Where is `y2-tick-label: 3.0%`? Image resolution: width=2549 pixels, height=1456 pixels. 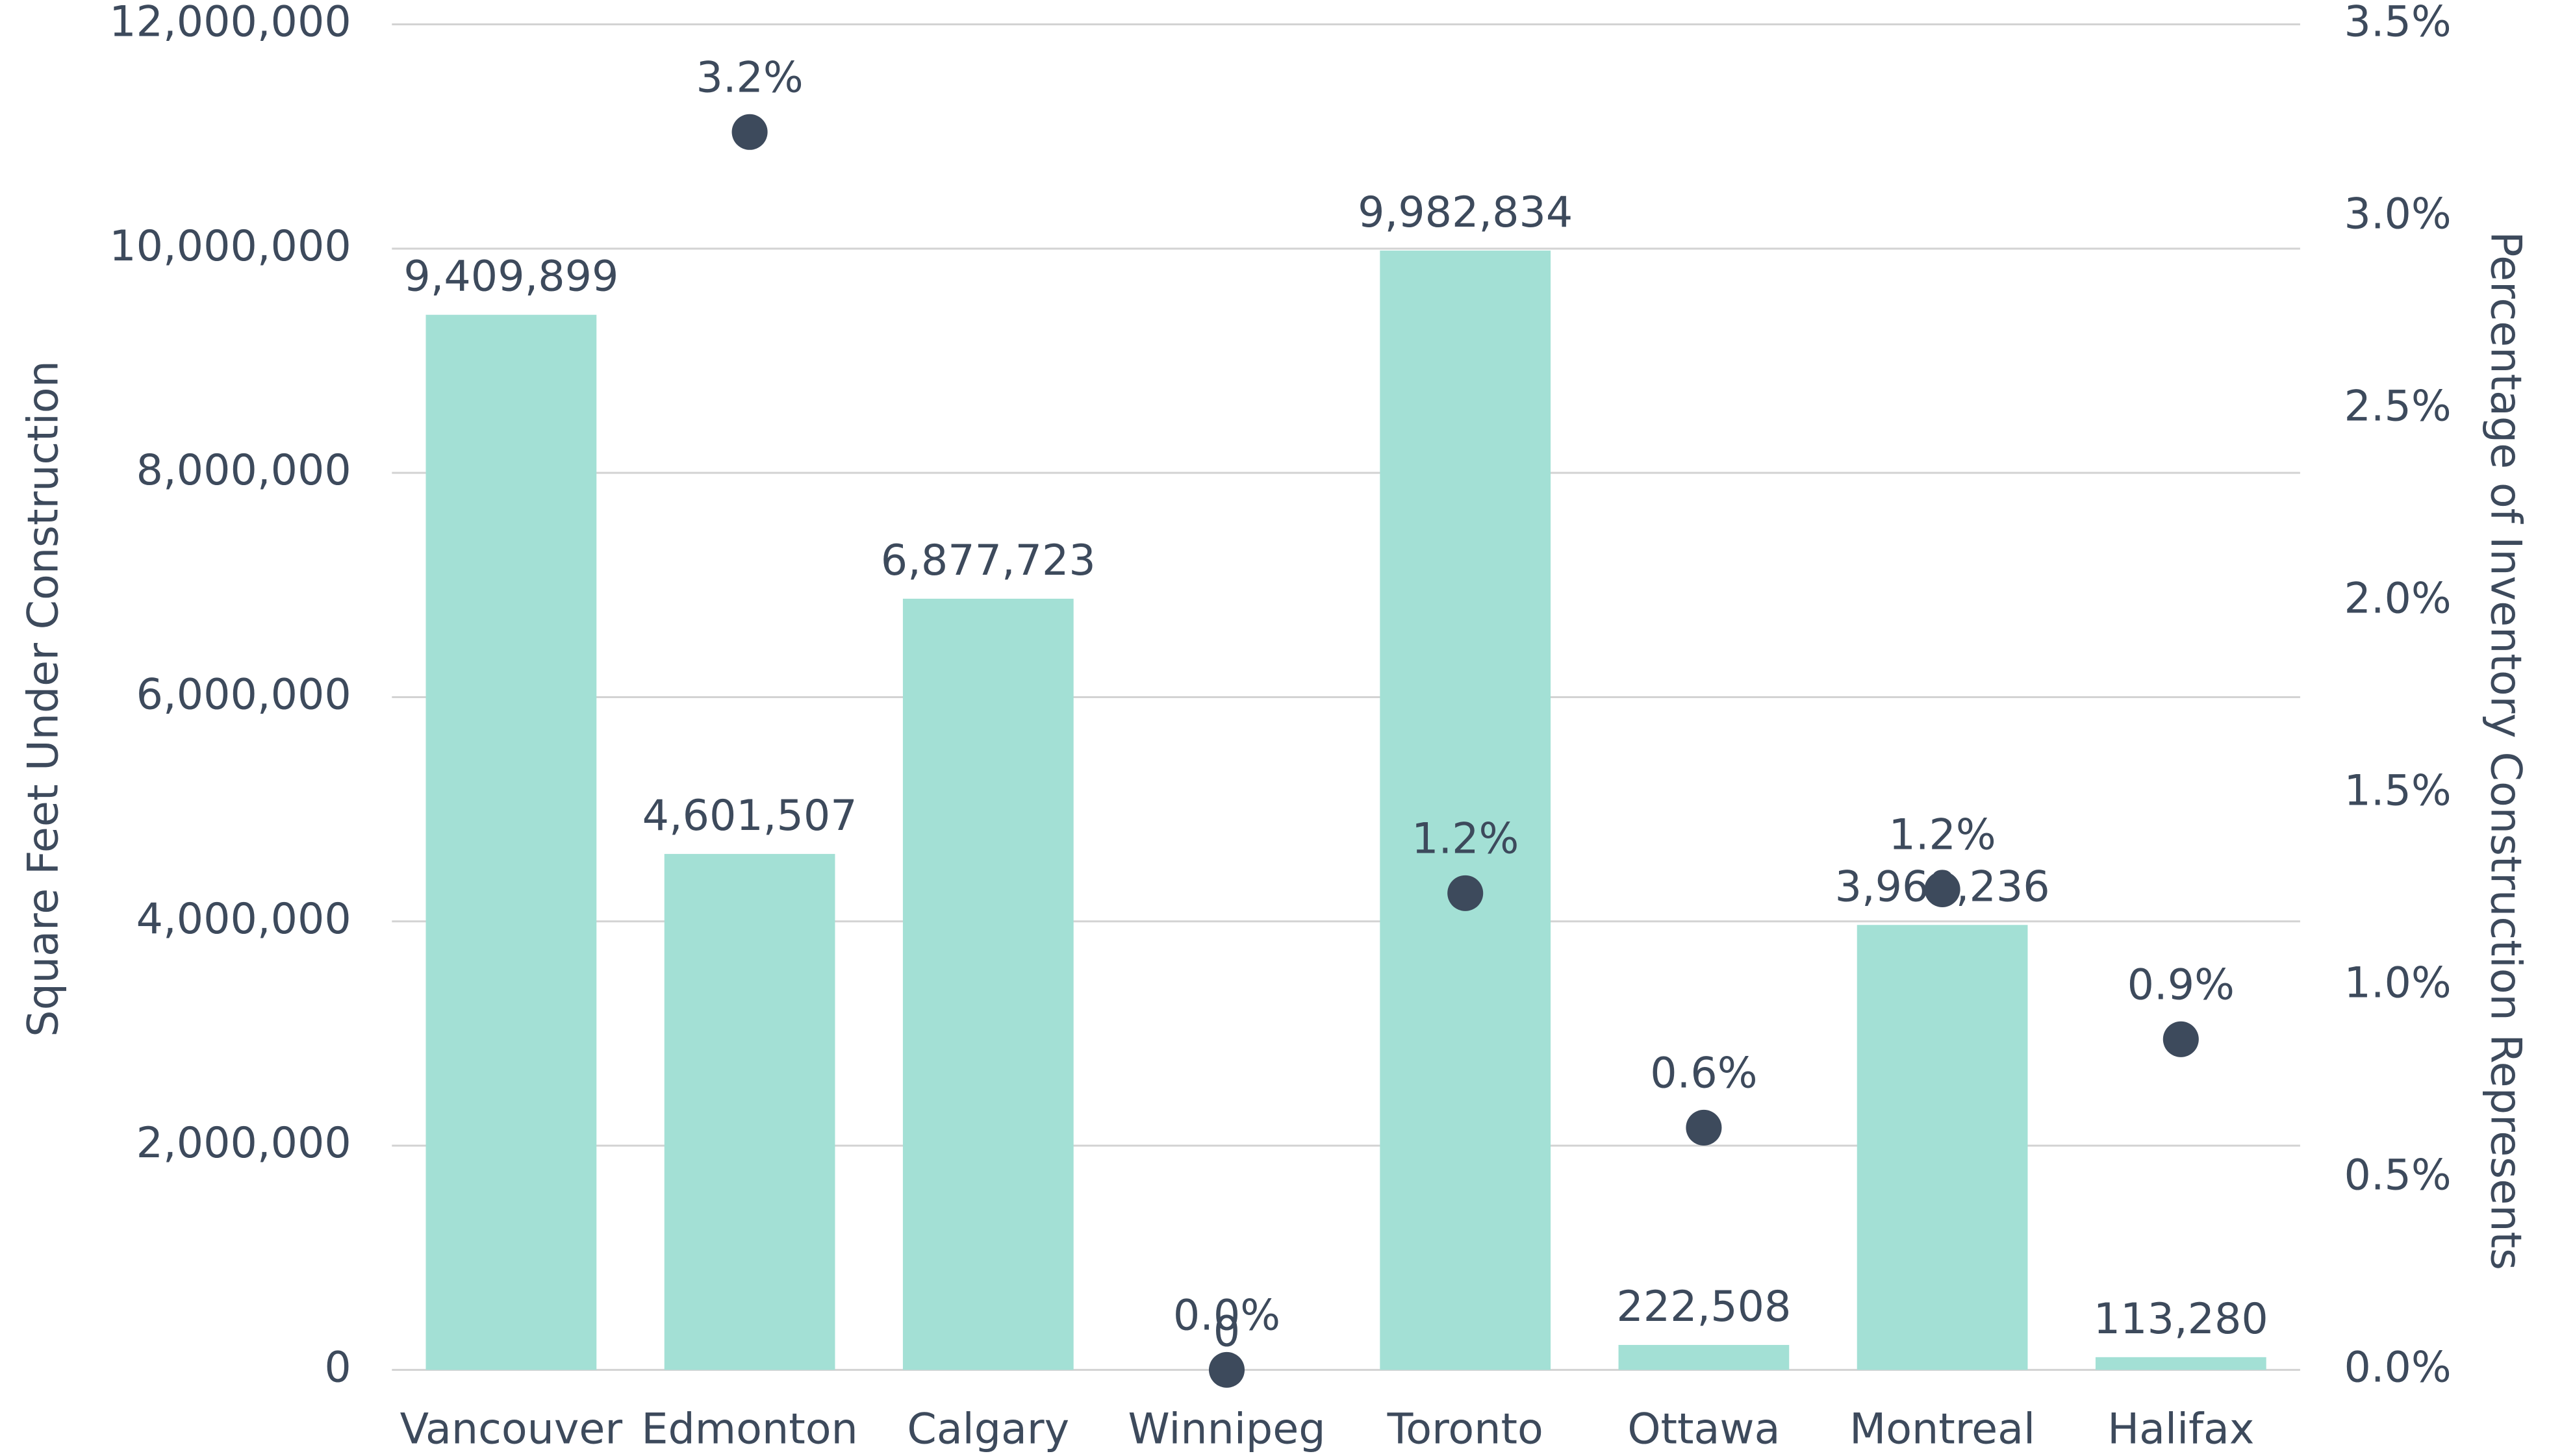 y2-tick-label: 3.0% is located at coordinates (2397, 214).